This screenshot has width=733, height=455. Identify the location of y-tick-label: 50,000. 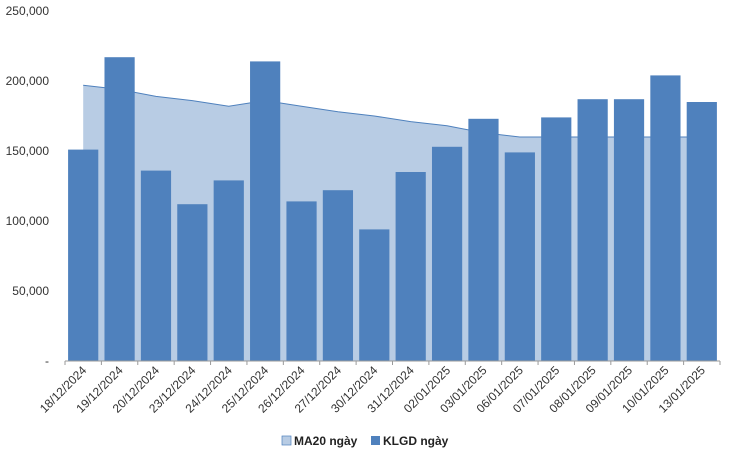
(30, 291).